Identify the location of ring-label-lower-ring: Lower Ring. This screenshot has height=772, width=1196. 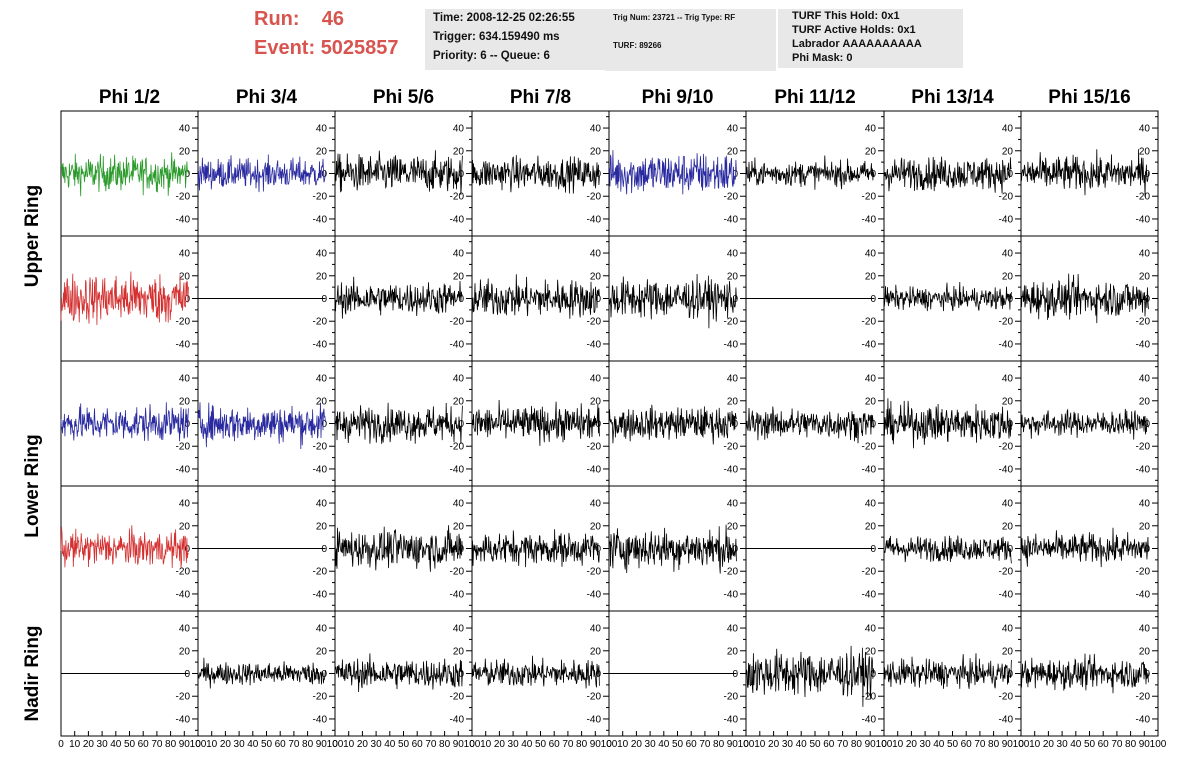
(32, 485).